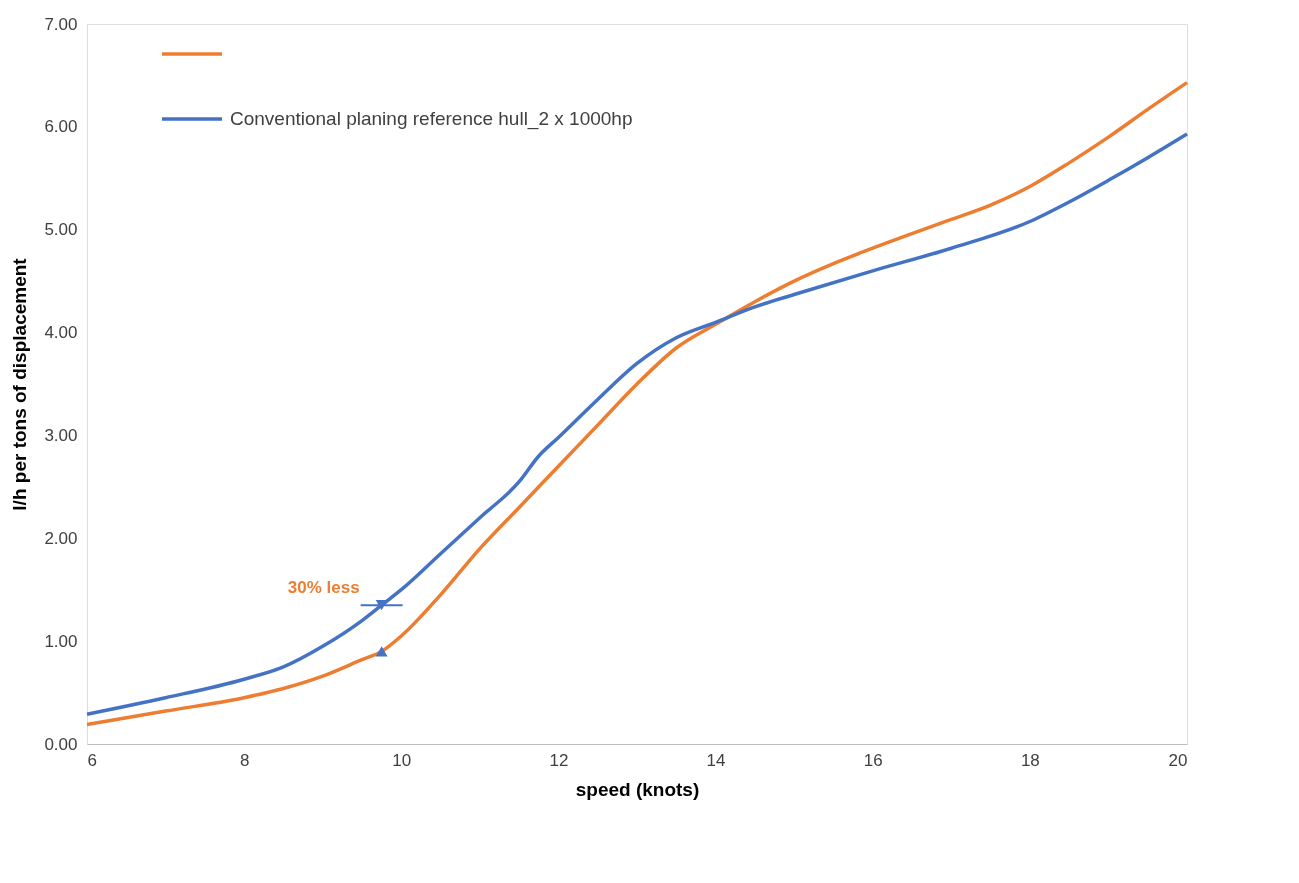  Describe the element at coordinates (61, 24) in the screenshot. I see `y-tick-label: 7.00` at that location.